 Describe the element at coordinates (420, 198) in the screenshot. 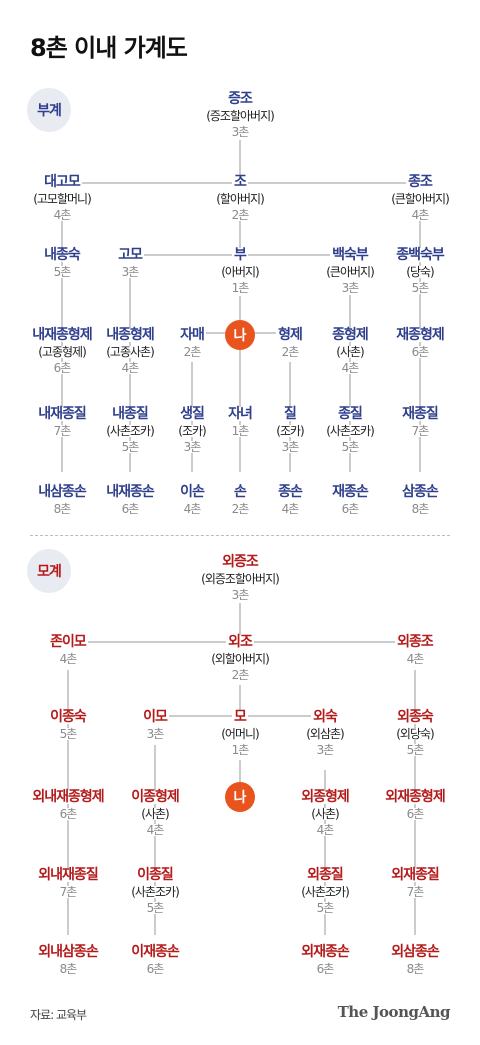

I see `node-jongjo: 종조 (큰할아버지) 4촌` at that location.